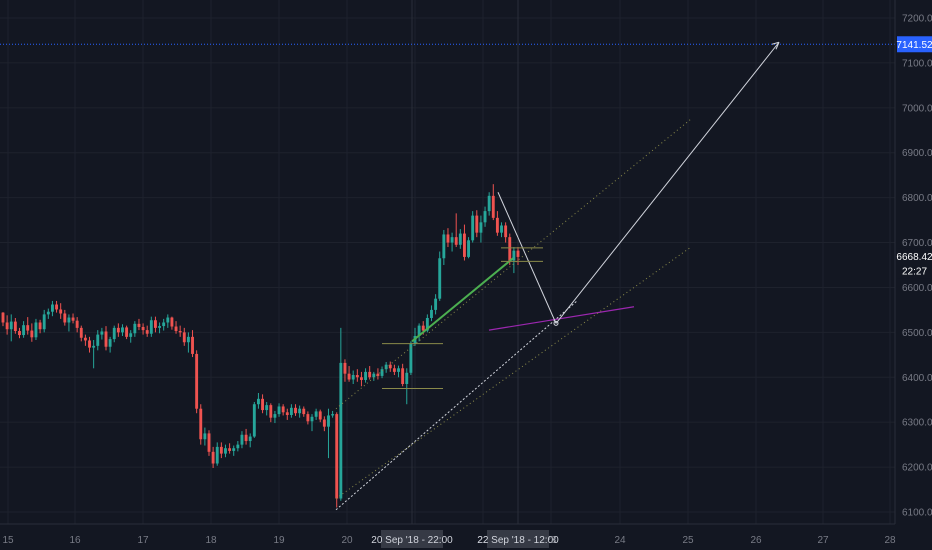  I want to click on x-tick-label: 26, so click(756, 540).